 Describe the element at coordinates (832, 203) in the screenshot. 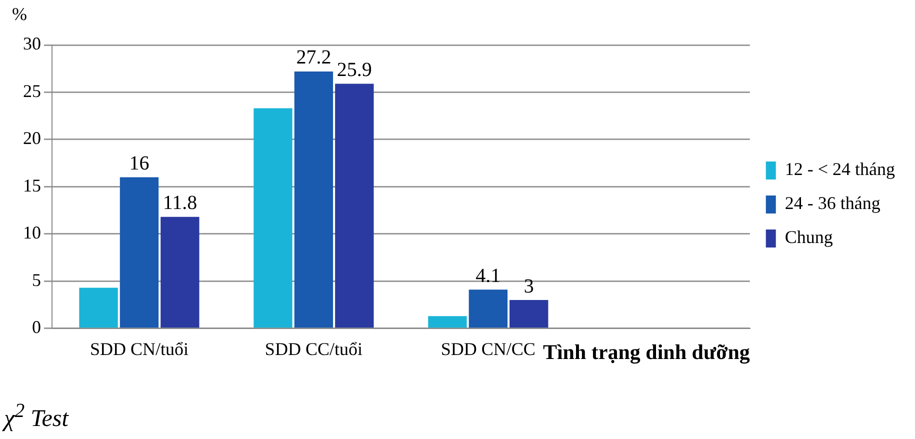

I see `legend-label: 24 - 36 tháng` at that location.